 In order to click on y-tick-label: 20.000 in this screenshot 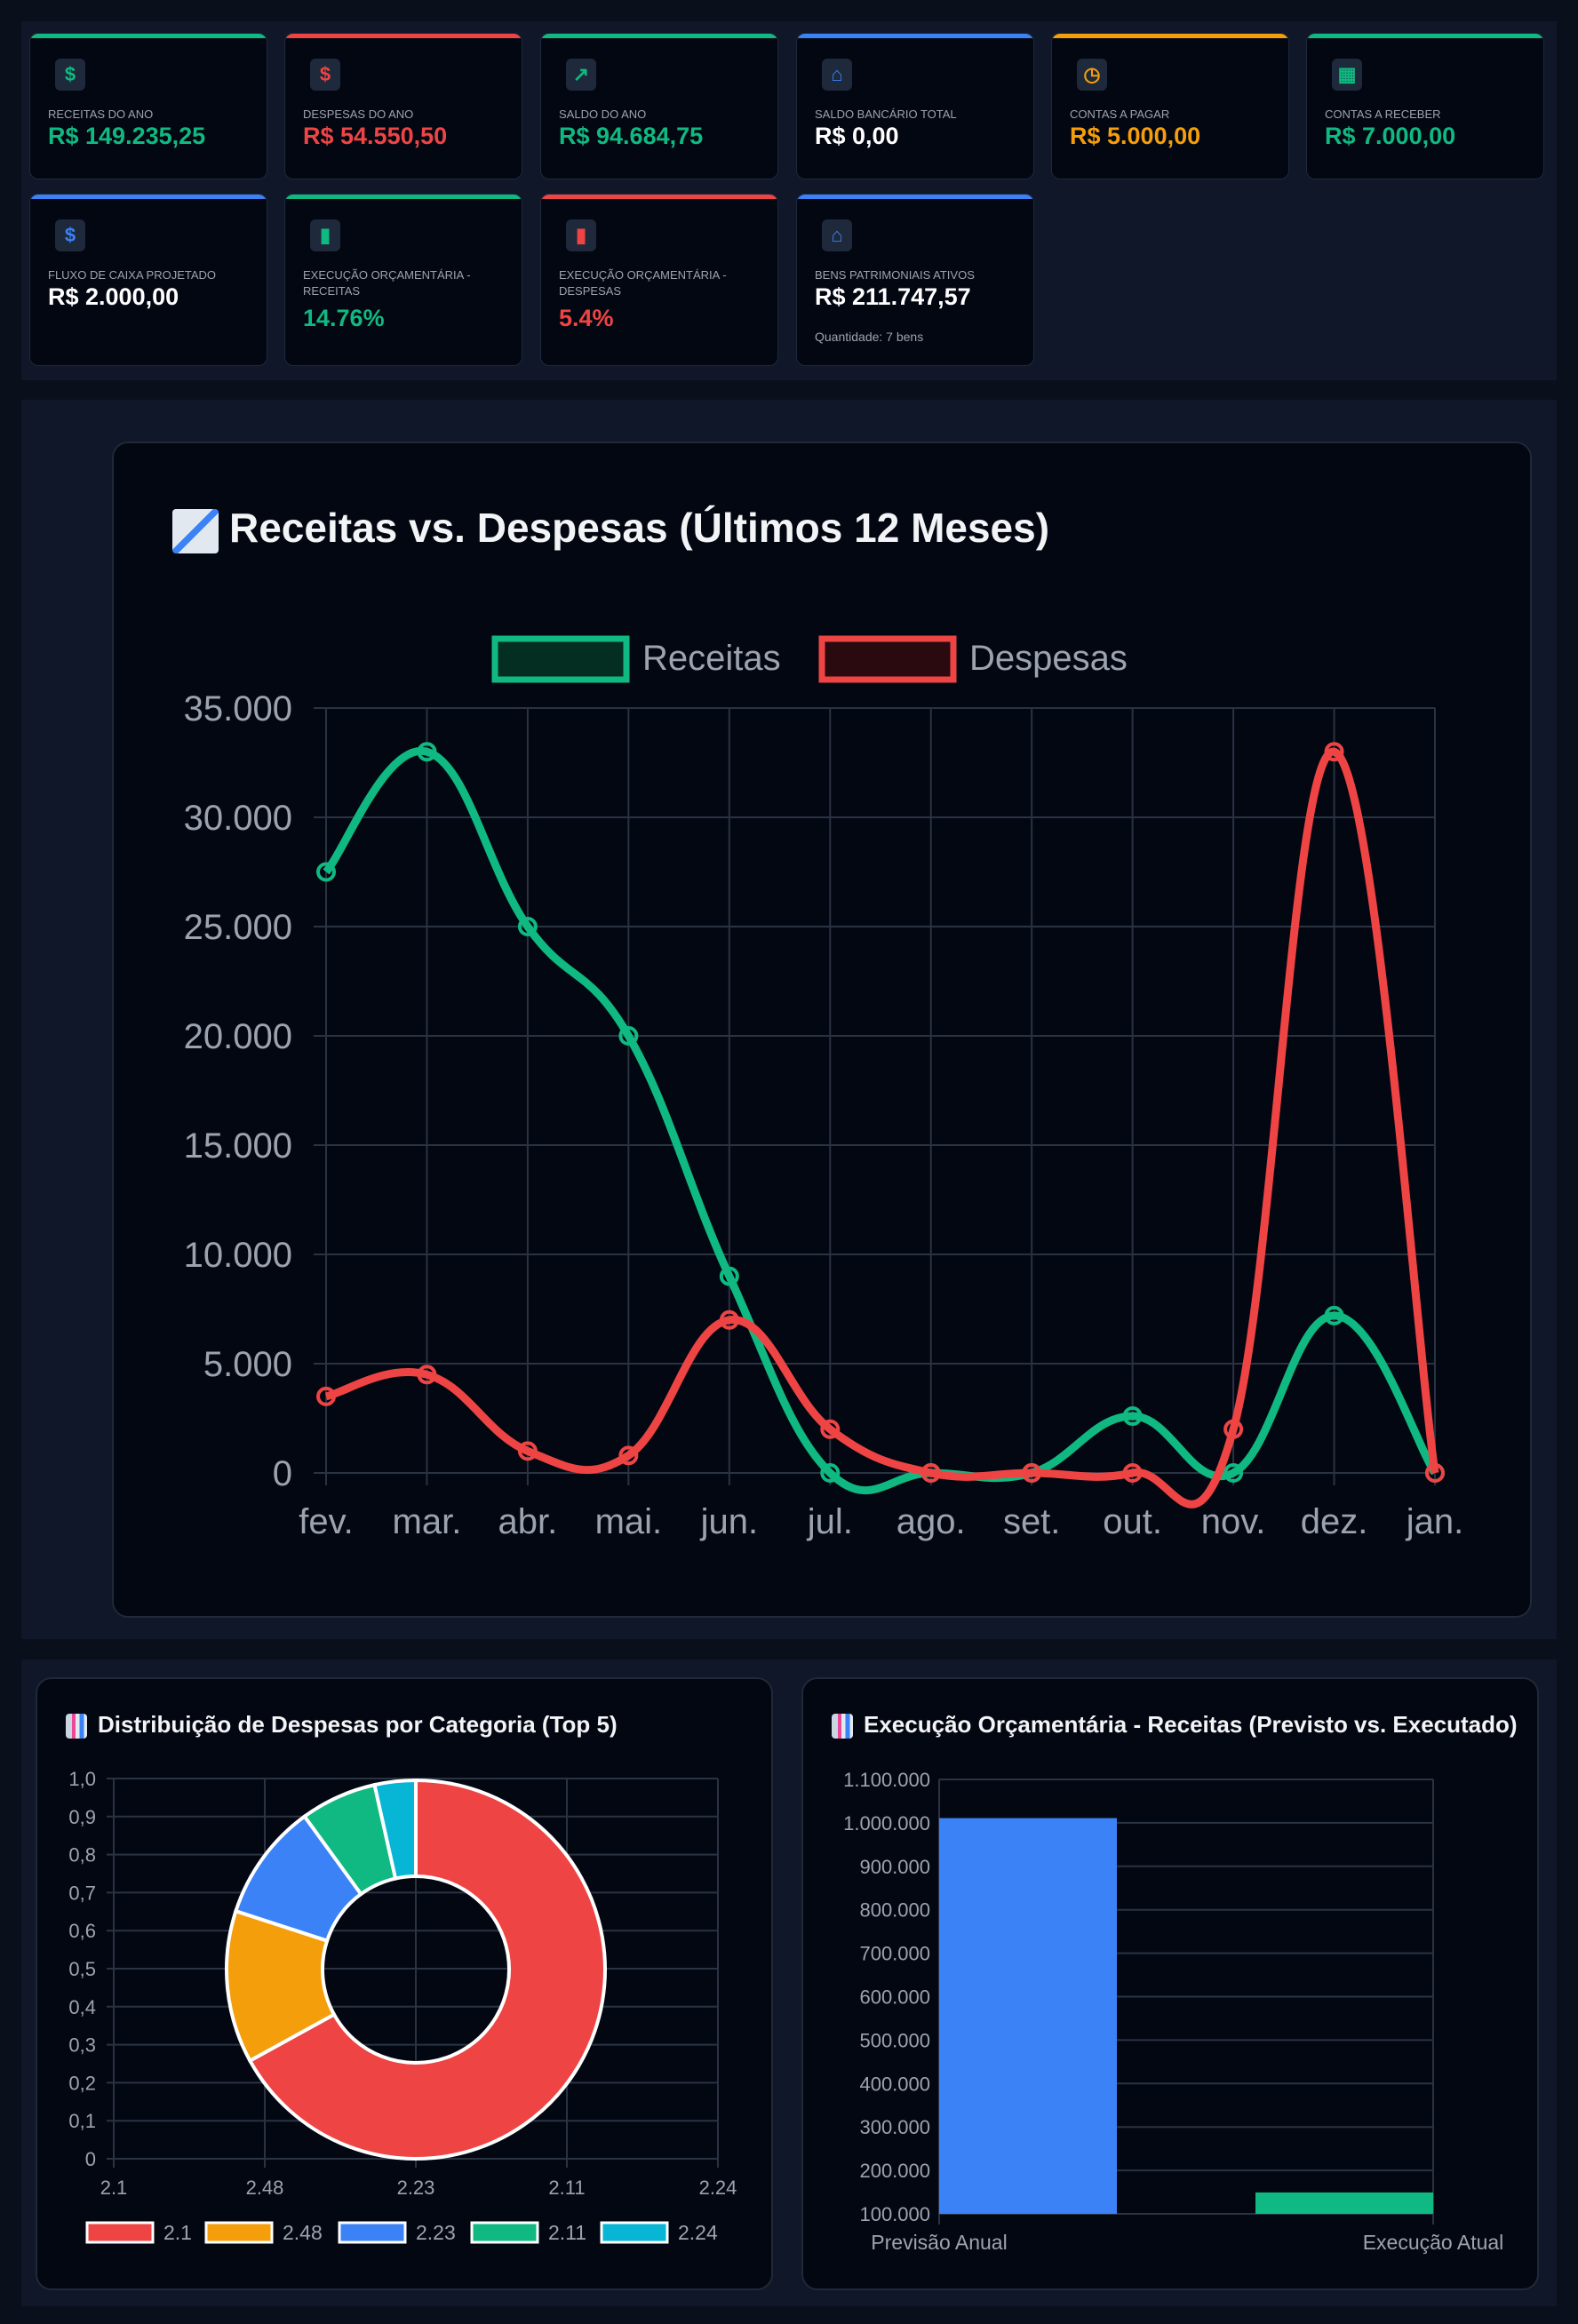, I will do `click(238, 1036)`.